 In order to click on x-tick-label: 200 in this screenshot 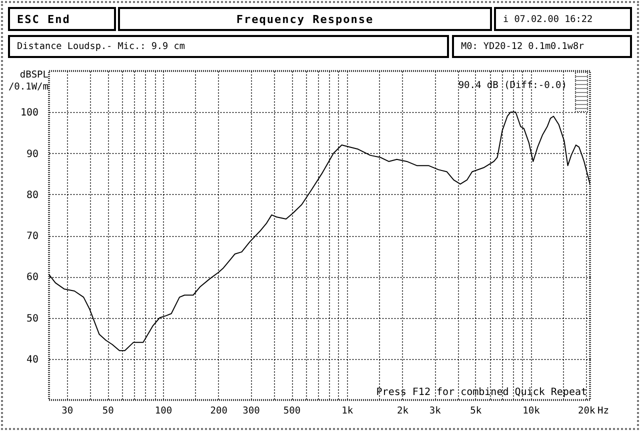, I will do `click(219, 411)`.